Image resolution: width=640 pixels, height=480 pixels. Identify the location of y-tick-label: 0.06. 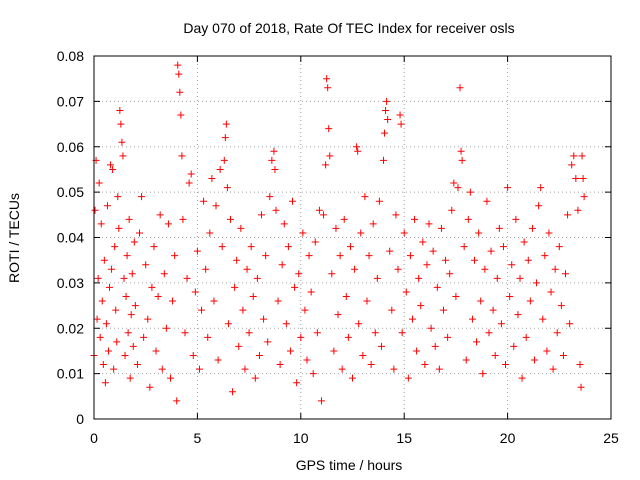
(70, 147).